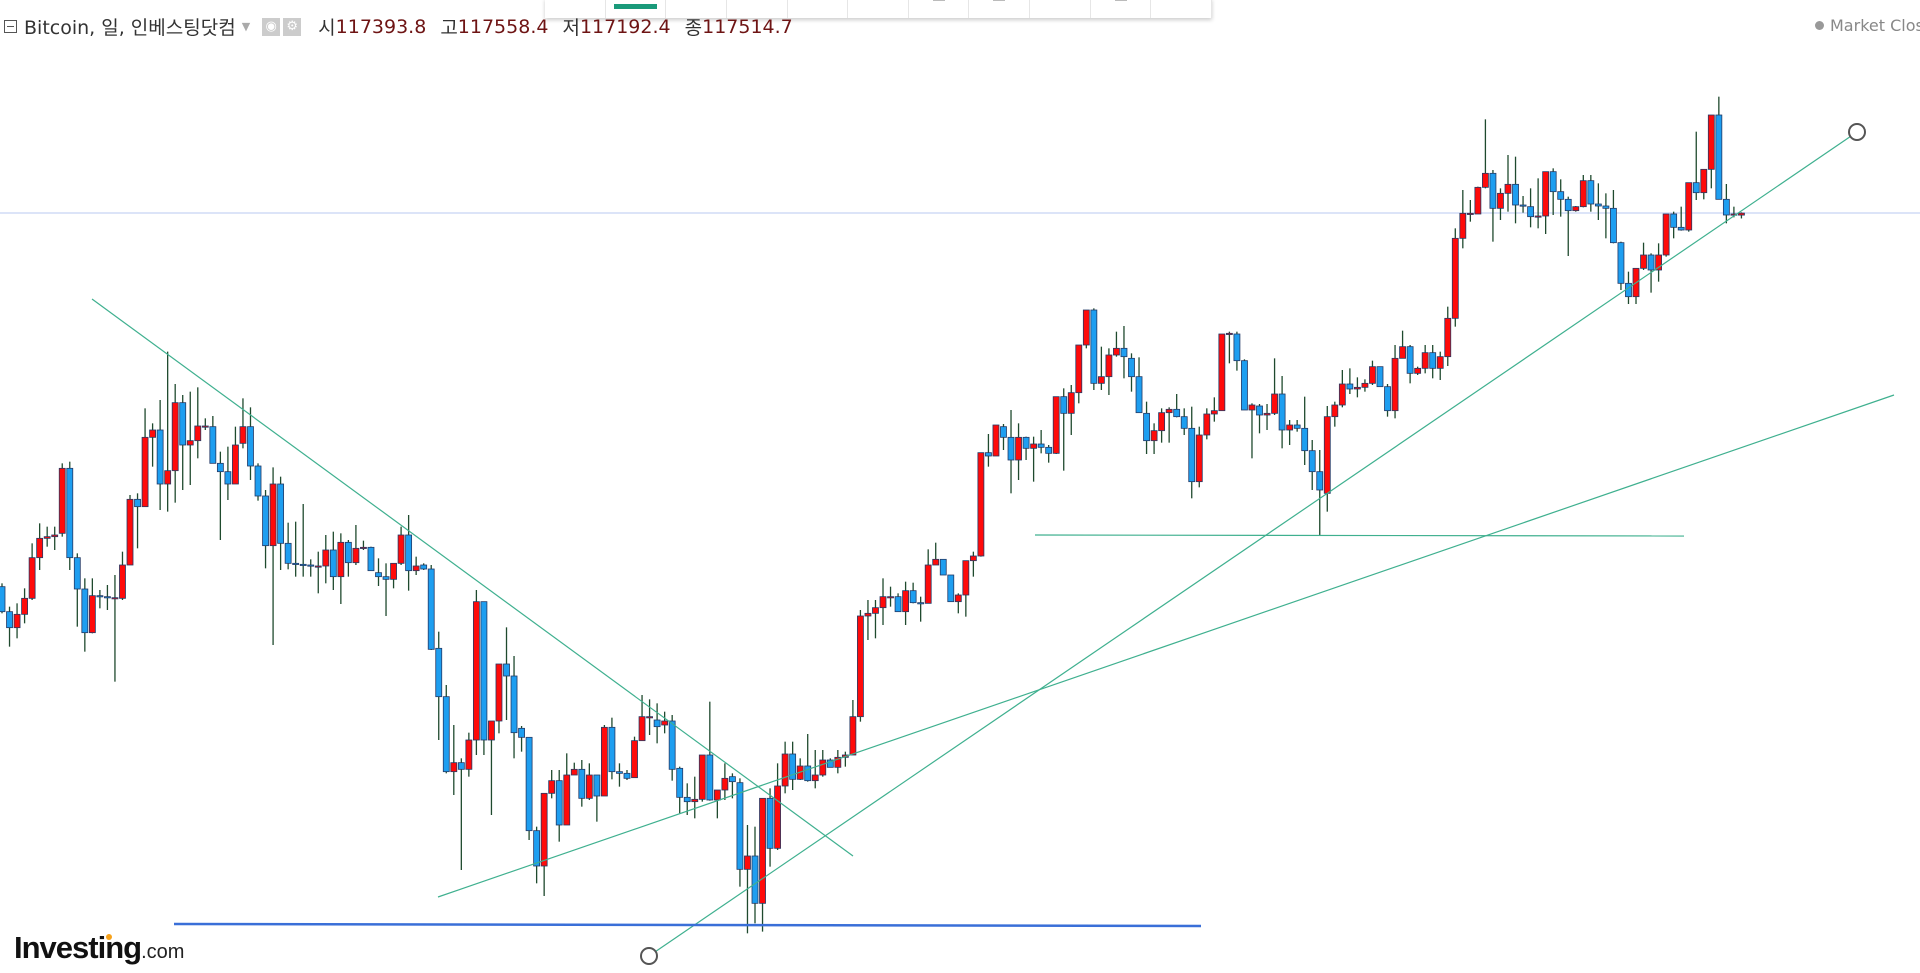 This screenshot has width=1920, height=973. I want to click on trendline-handle-start, so click(649, 956).